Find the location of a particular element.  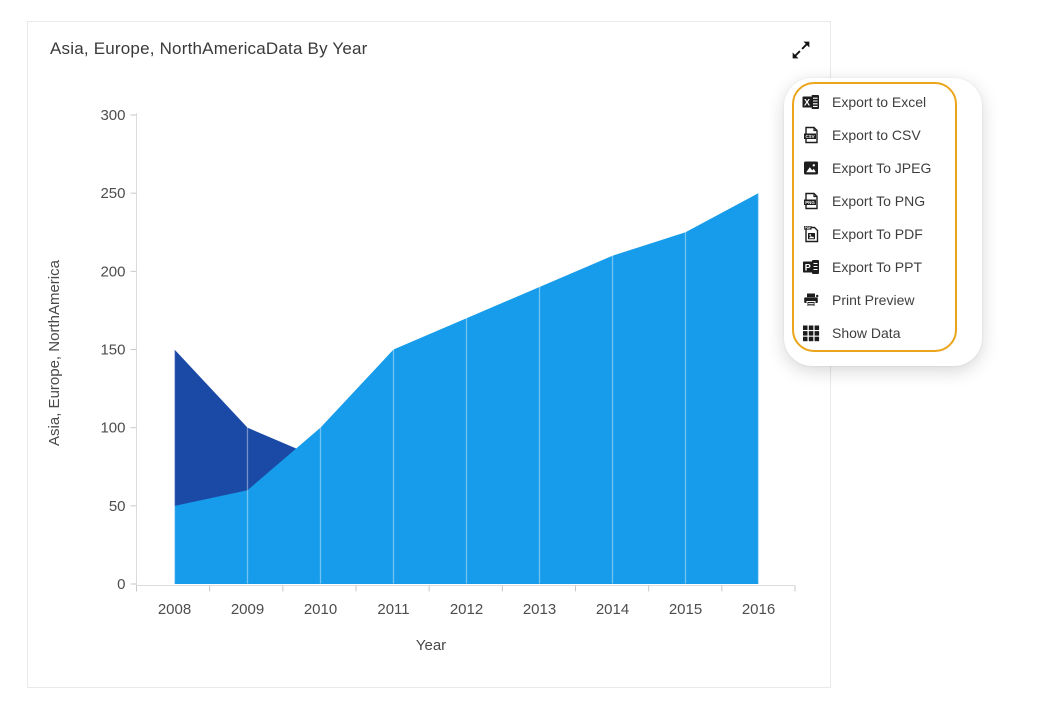

x-tick-label: 2012 is located at coordinates (466, 609).